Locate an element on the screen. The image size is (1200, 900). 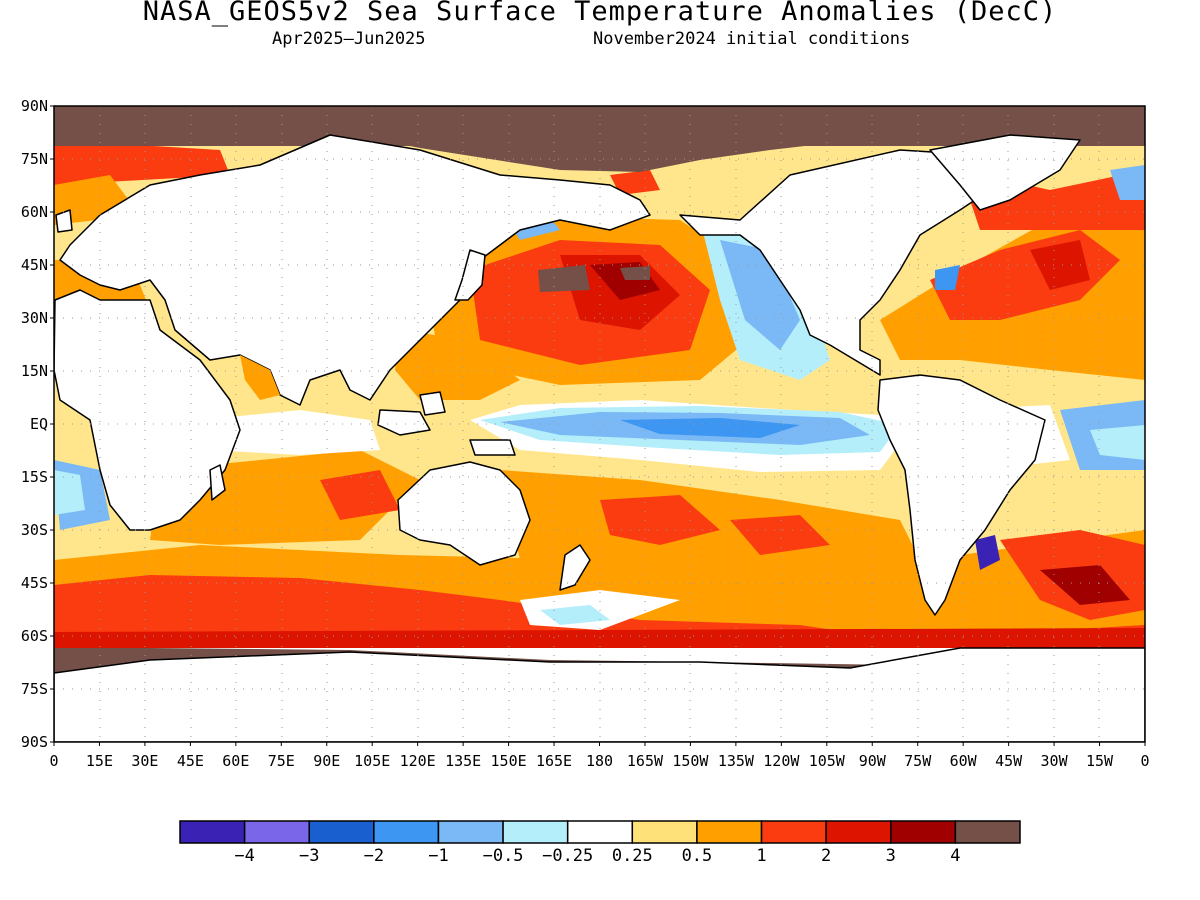
eurasia-landmass is located at coordinates (355, 270).